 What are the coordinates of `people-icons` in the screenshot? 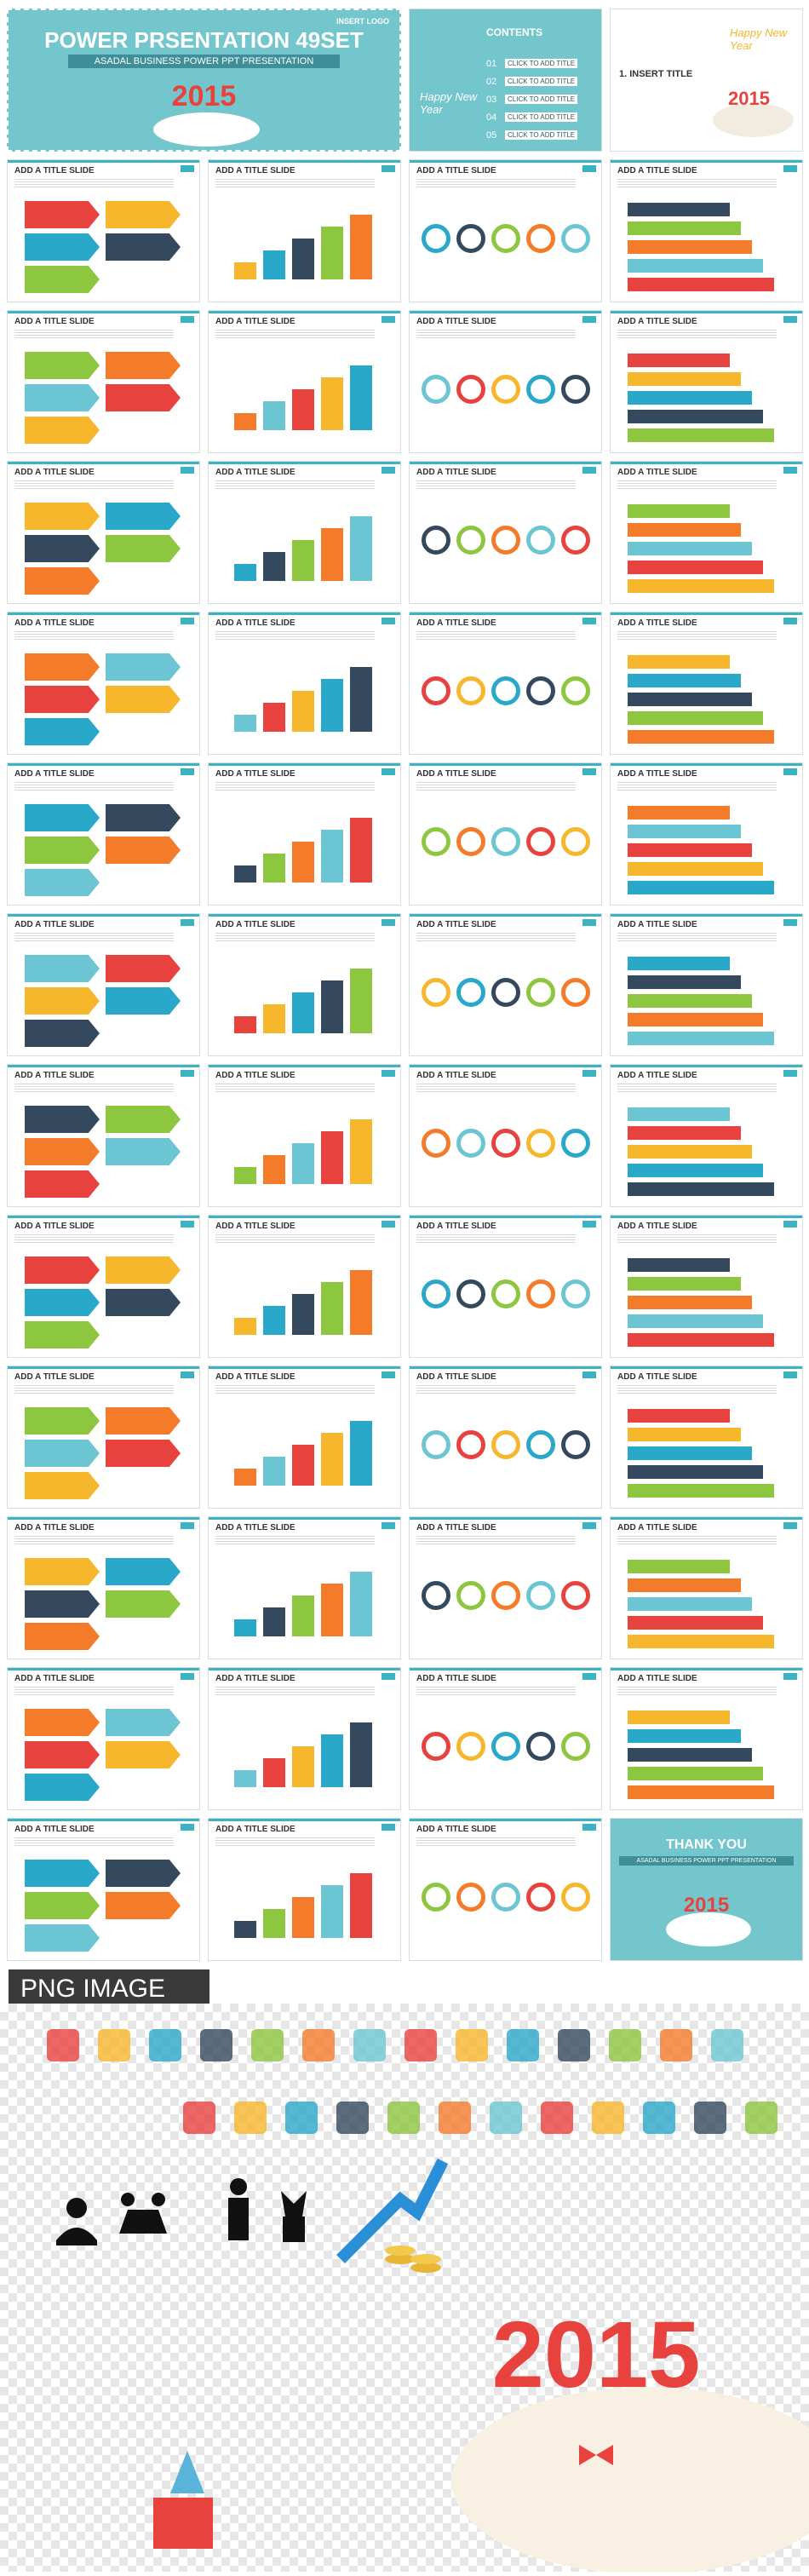 It's located at (181, 2211).